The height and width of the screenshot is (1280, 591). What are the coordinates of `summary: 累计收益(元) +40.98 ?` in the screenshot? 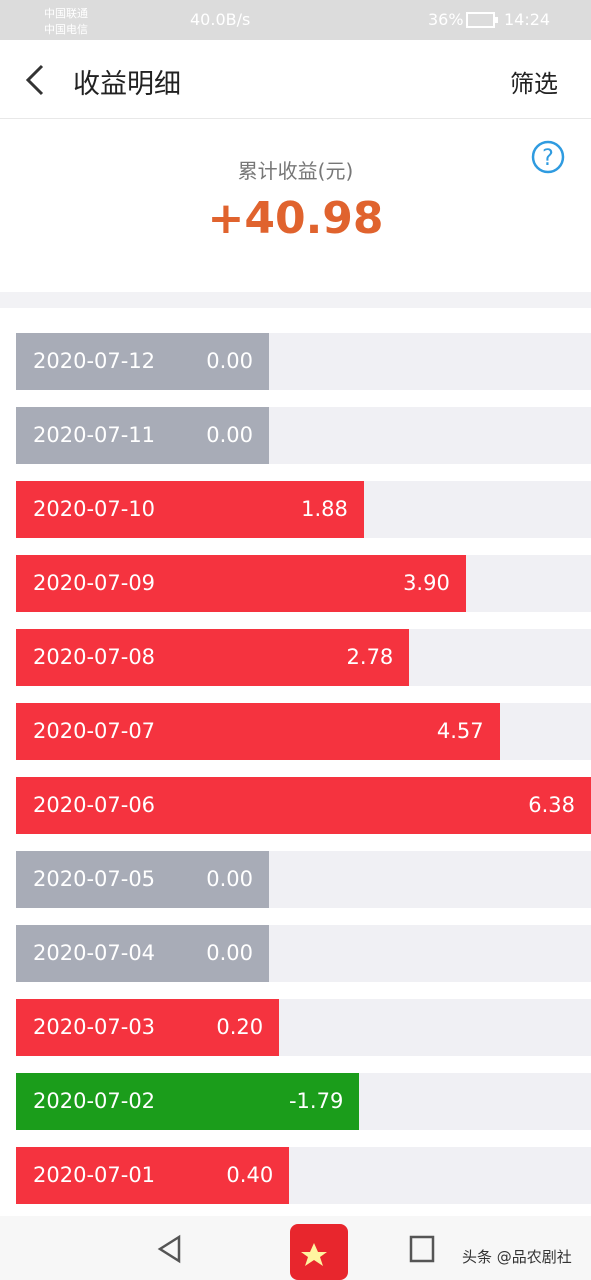 It's located at (295, 205).